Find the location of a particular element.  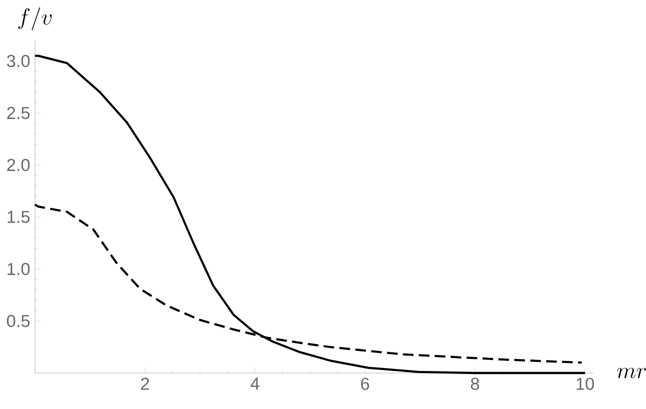

x-axis-title: $mr$ is located at coordinates (631, 373).